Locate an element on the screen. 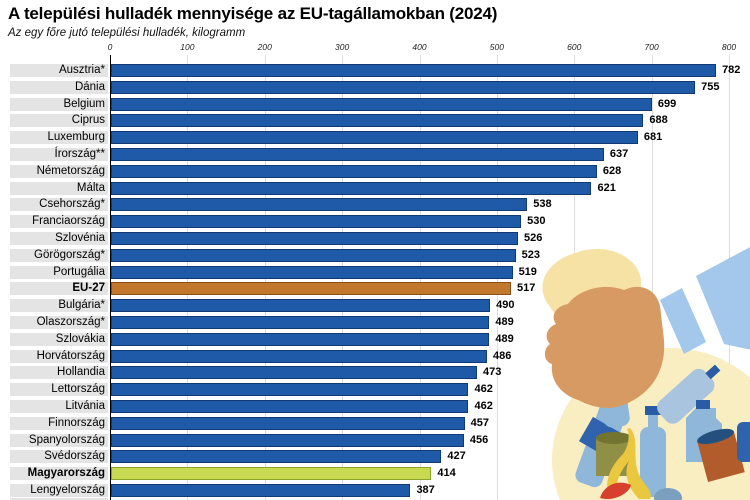 This screenshot has height=500, width=750. bar-row: Málta 621 is located at coordinates (375, 188).